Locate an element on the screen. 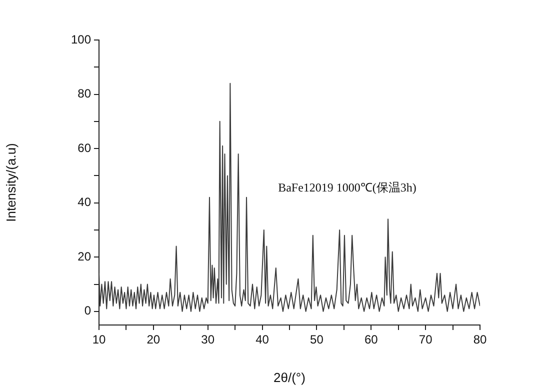 This screenshot has height=390, width=553. x-tick-label: 30 is located at coordinates (208, 339).